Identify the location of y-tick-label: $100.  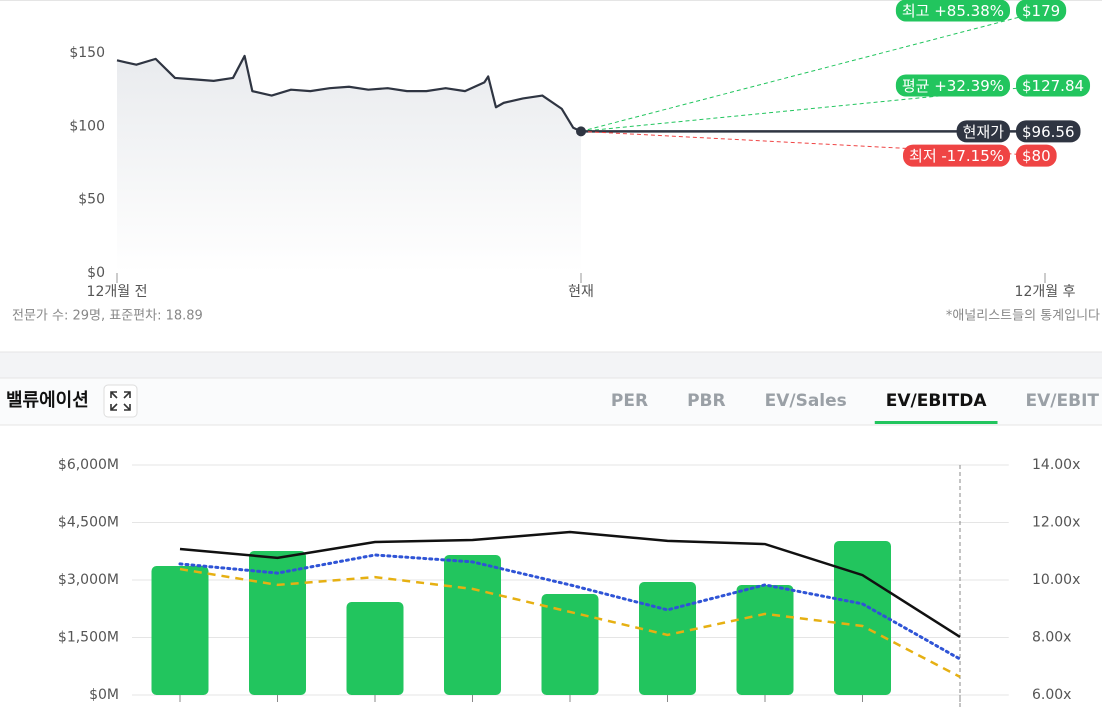
(87, 126).